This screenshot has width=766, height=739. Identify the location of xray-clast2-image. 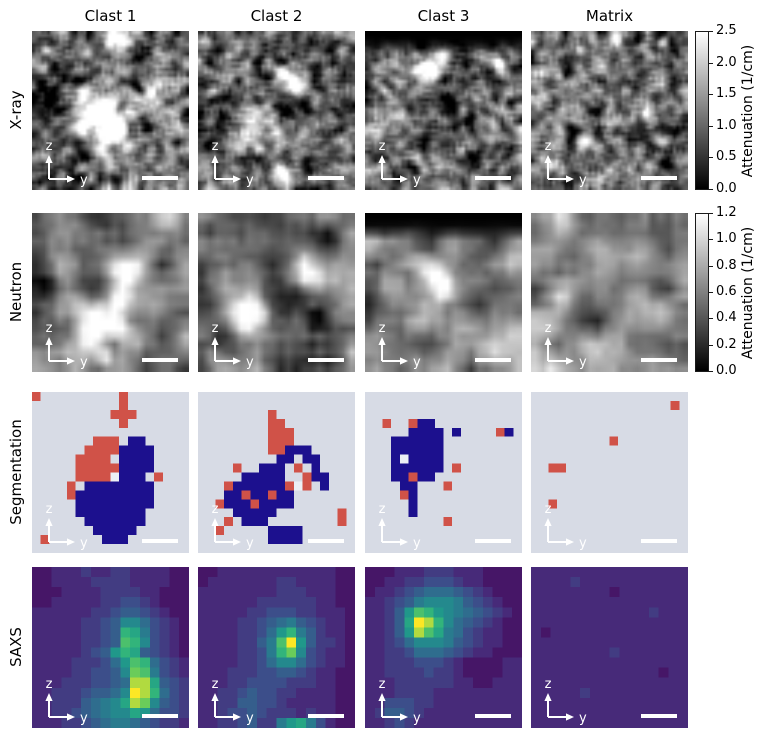
(276, 110).